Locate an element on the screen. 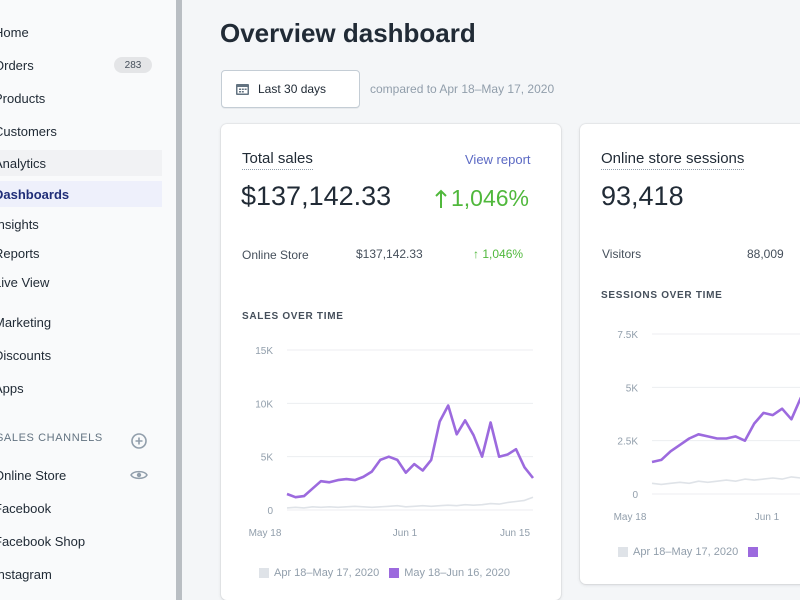  sidebar-item-facebook-shop: Facebook Shop is located at coordinates (85, 541).